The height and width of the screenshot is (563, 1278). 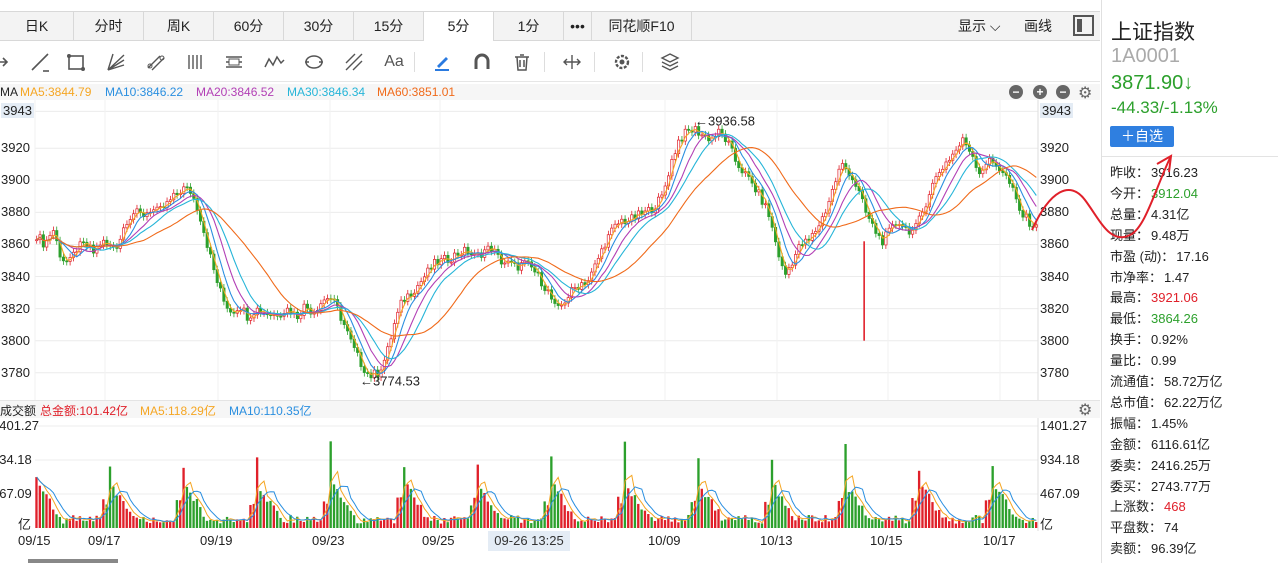 What do you see at coordinates (1063, 92) in the screenshot?
I see `collapse-icon: −` at bounding box center [1063, 92].